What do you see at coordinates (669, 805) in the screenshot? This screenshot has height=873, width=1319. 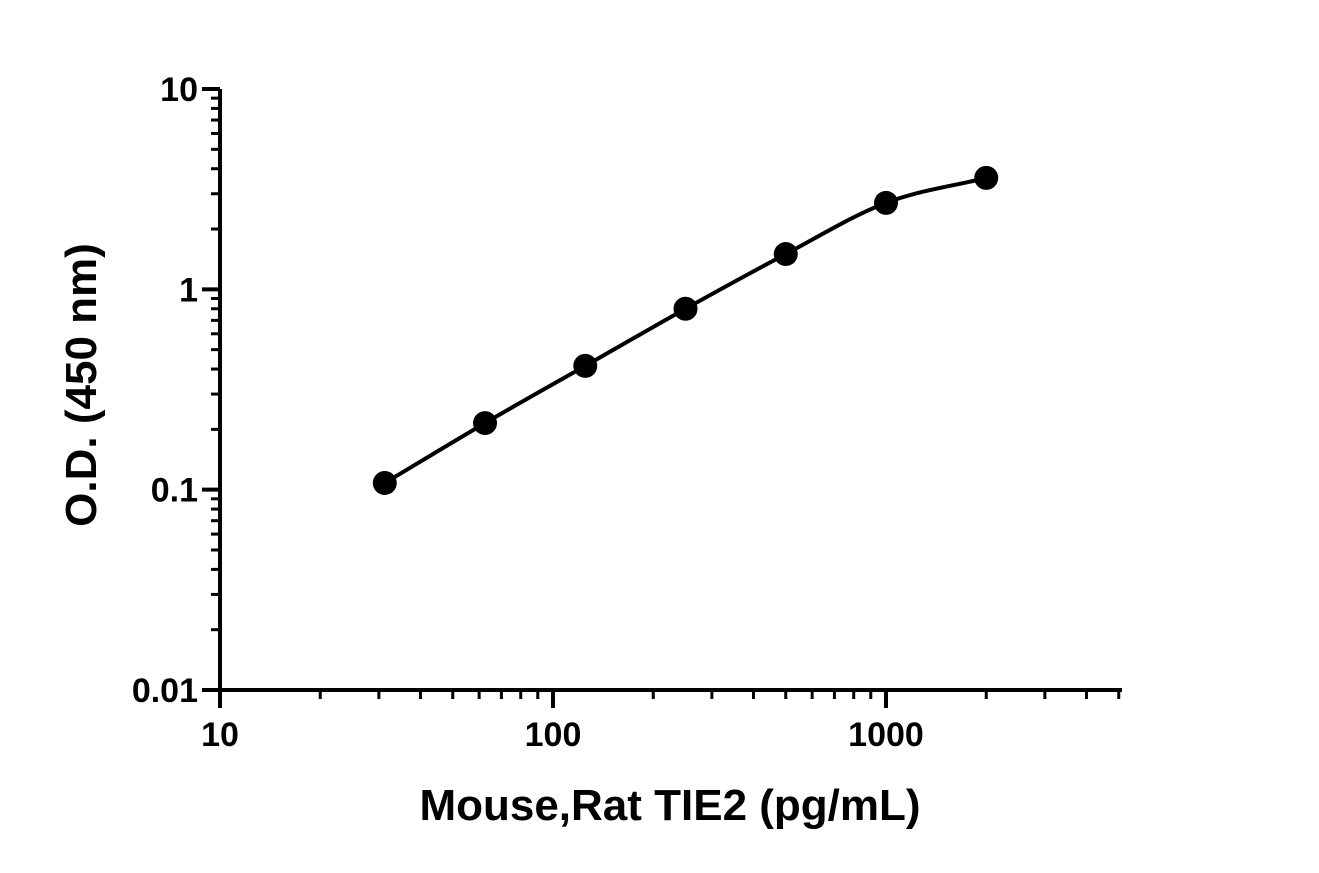 I see `x-axis-title: Mouse,Rat TIE2 (pg/mL)` at bounding box center [669, 805].